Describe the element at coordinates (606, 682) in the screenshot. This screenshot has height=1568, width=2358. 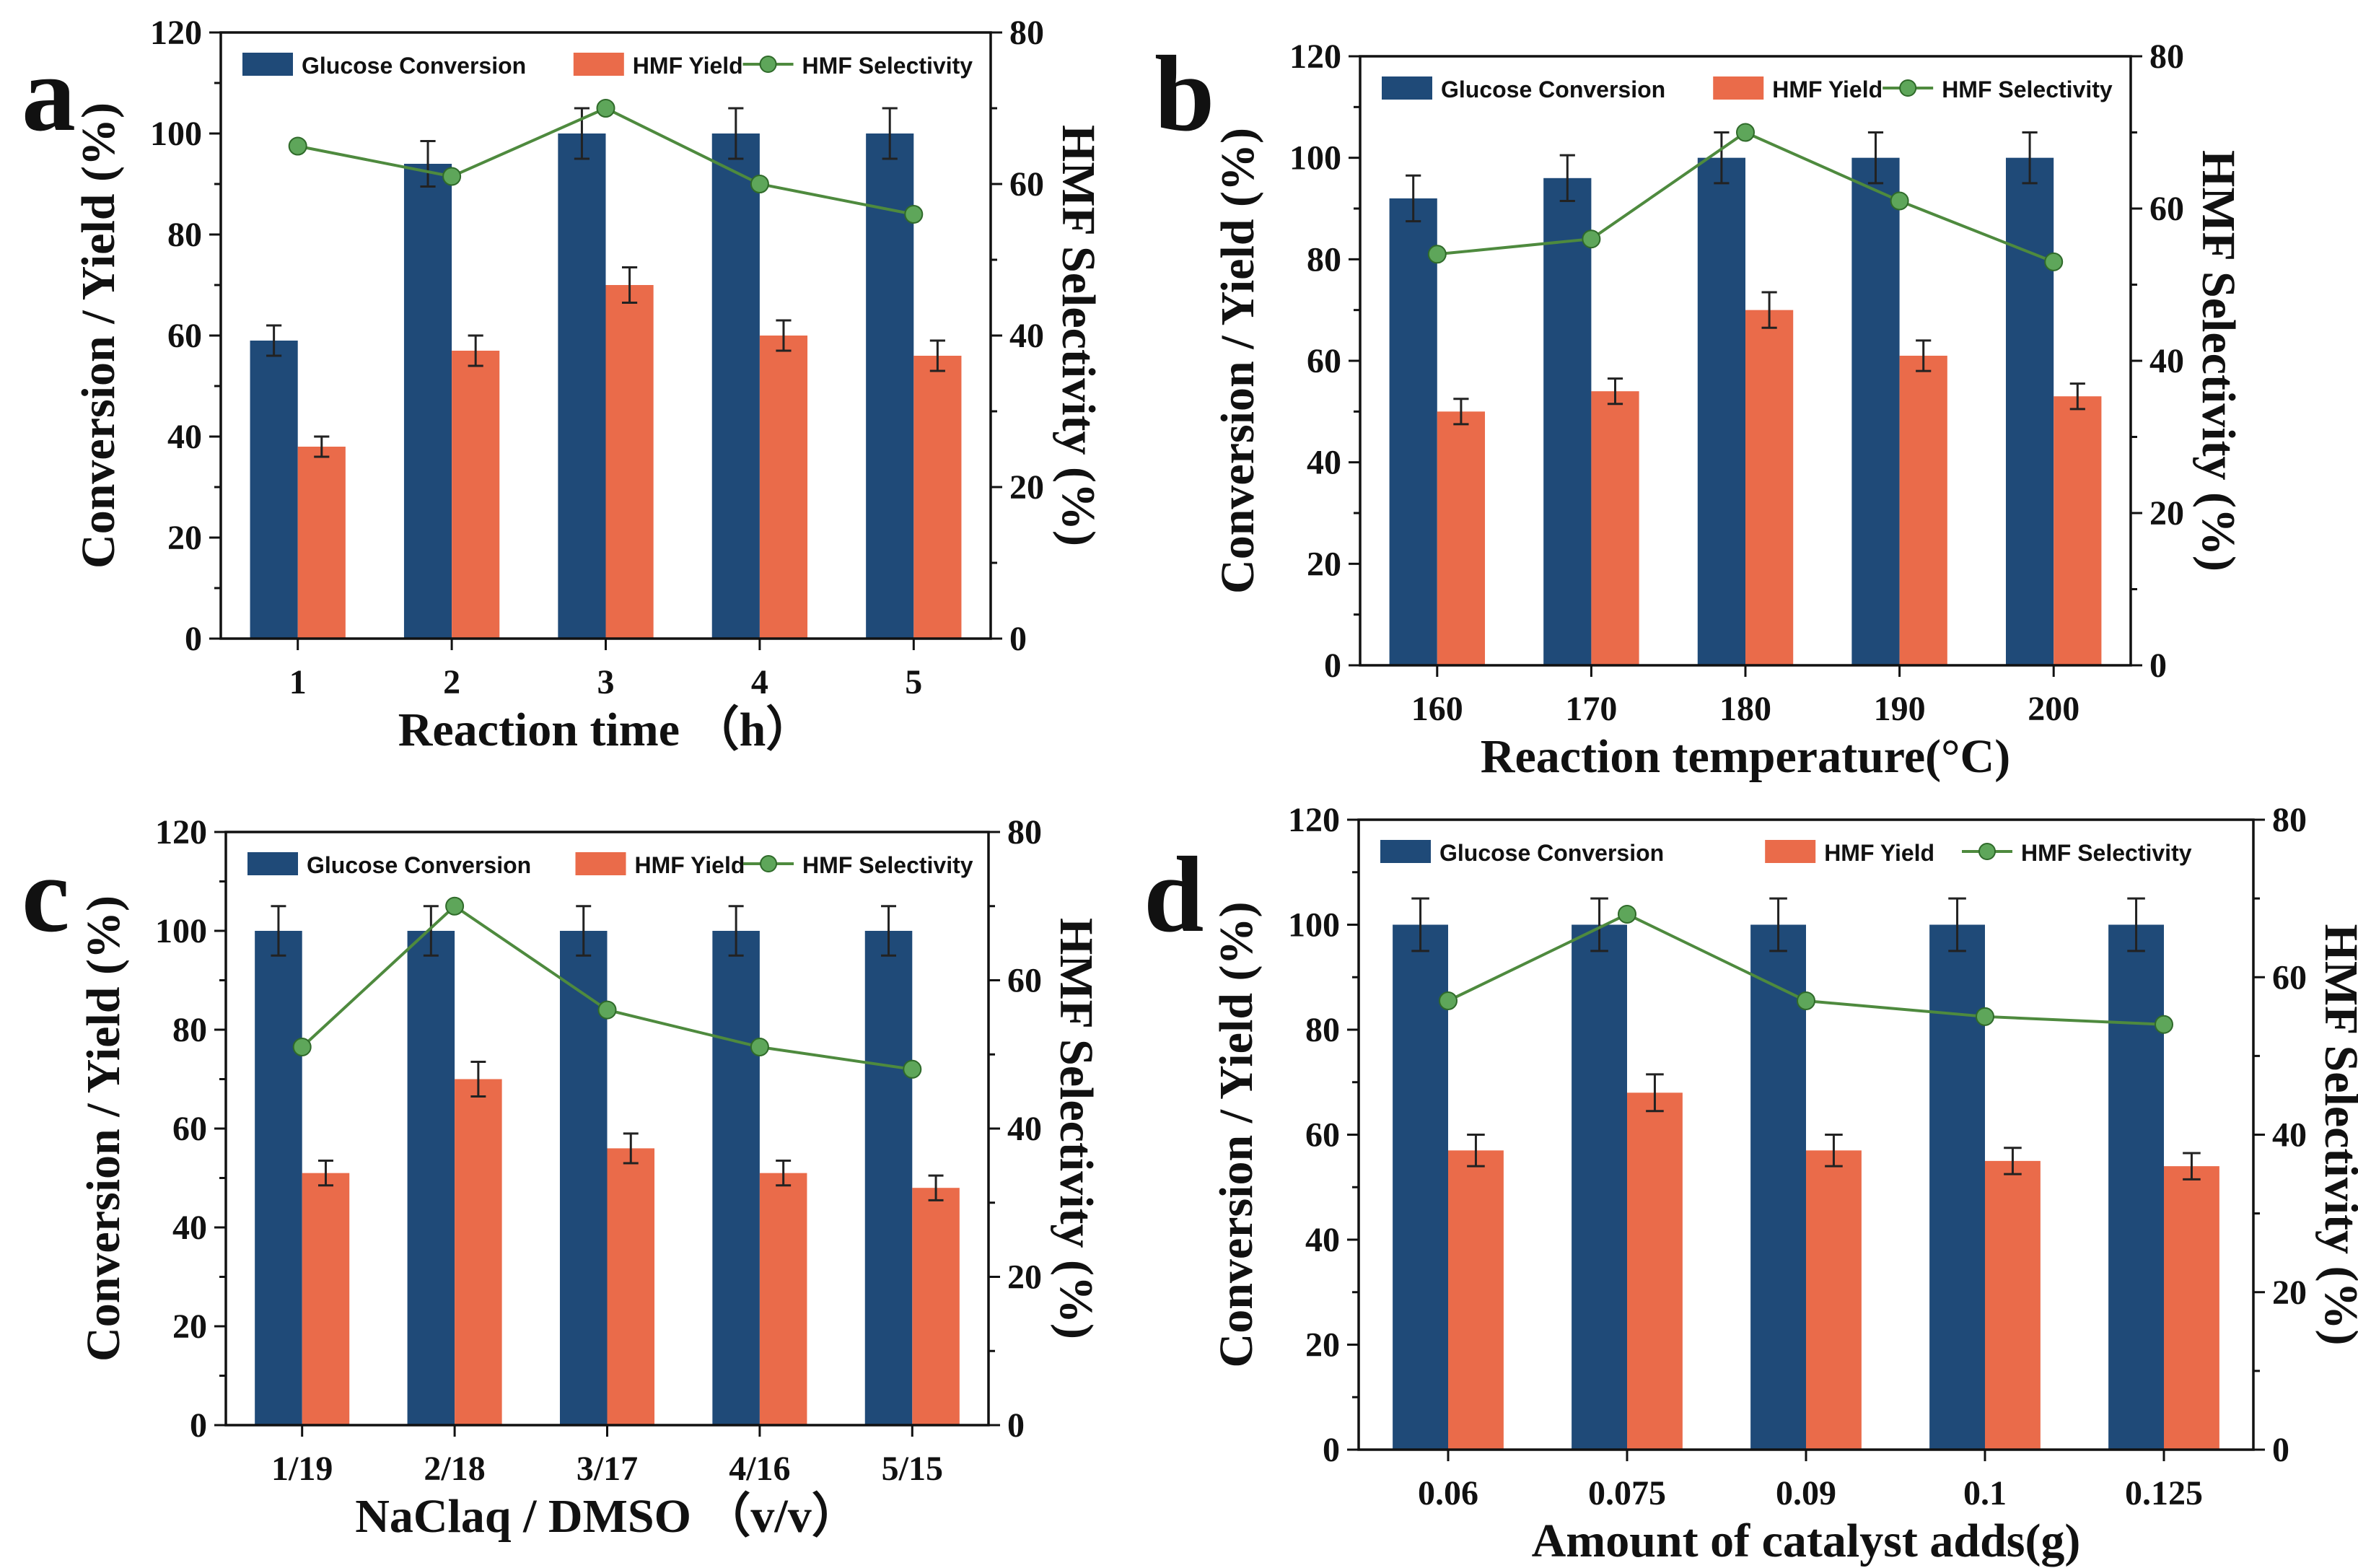
I see `x-tick-label: 3` at that location.